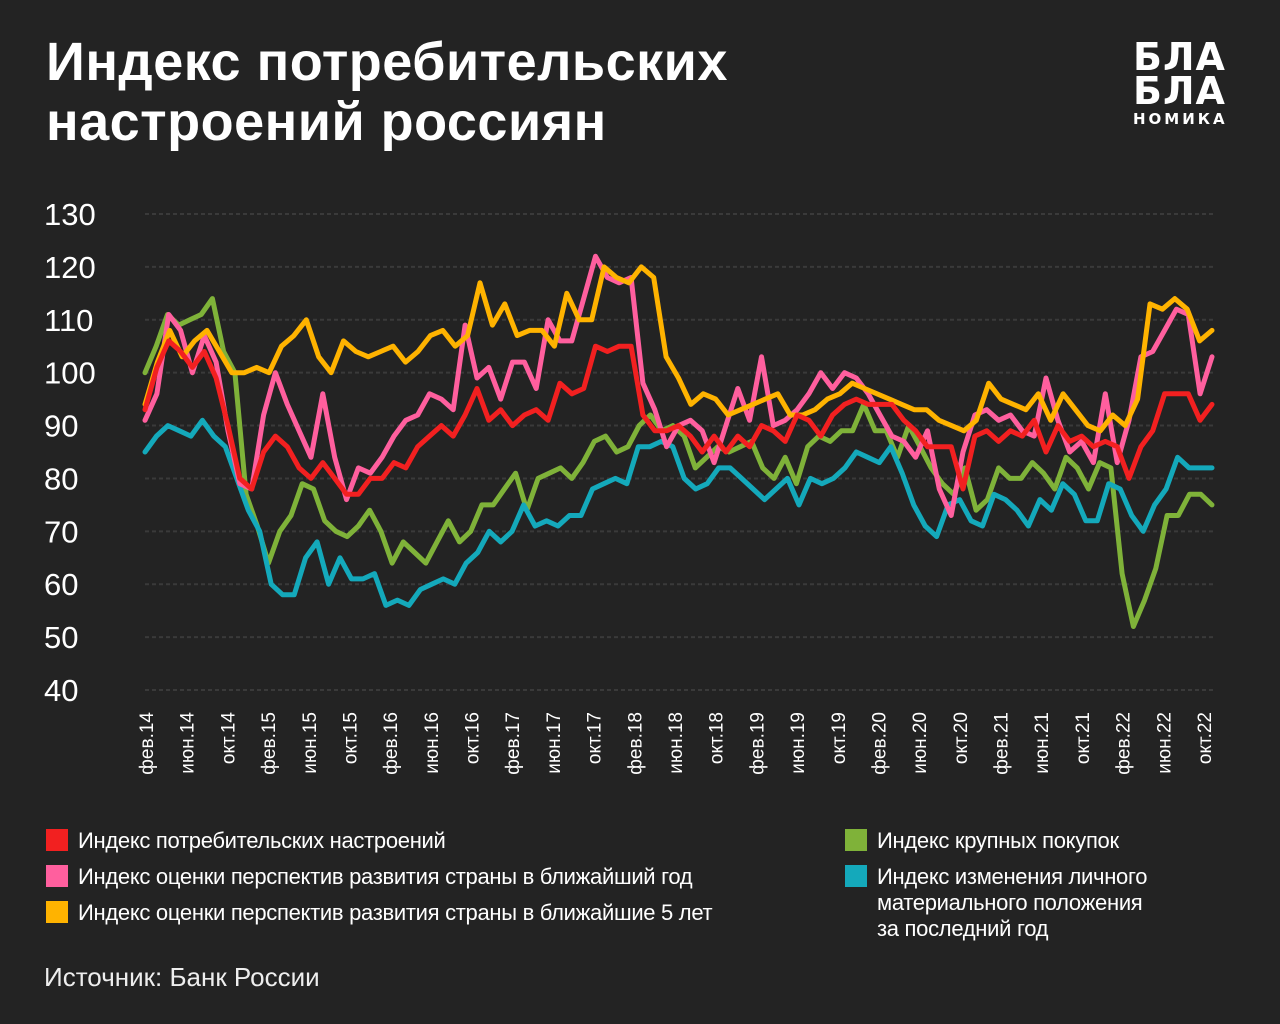 The height and width of the screenshot is (1024, 1280). What do you see at coordinates (879, 743) in the screenshot?
I see `x-tick-label: фев.20` at bounding box center [879, 743].